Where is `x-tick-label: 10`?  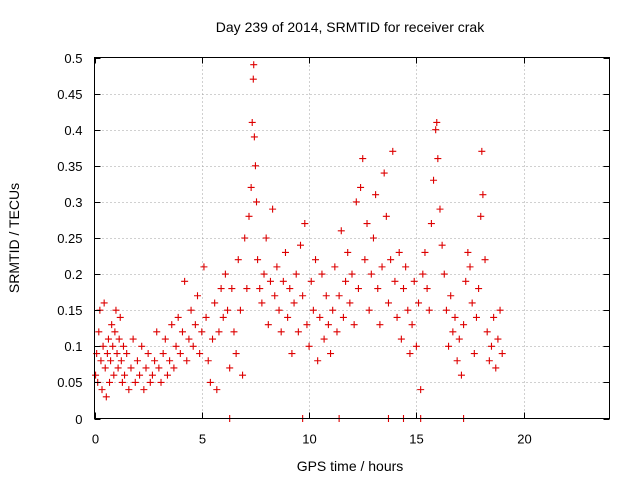 x-tick-label: 10 is located at coordinates (309, 439).